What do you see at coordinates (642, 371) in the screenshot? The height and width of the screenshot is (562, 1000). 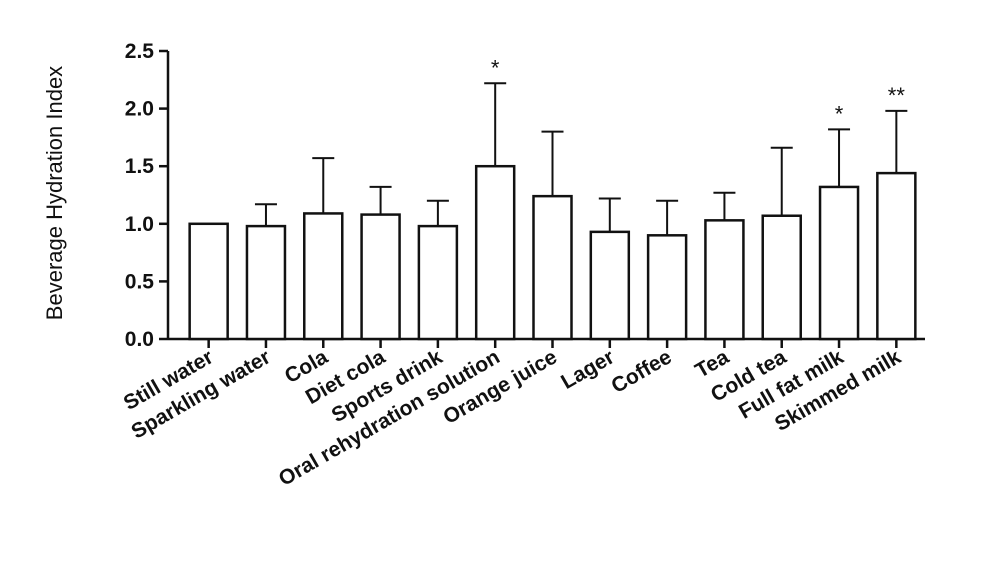 I see `x-tick-label: Coffee` at bounding box center [642, 371].